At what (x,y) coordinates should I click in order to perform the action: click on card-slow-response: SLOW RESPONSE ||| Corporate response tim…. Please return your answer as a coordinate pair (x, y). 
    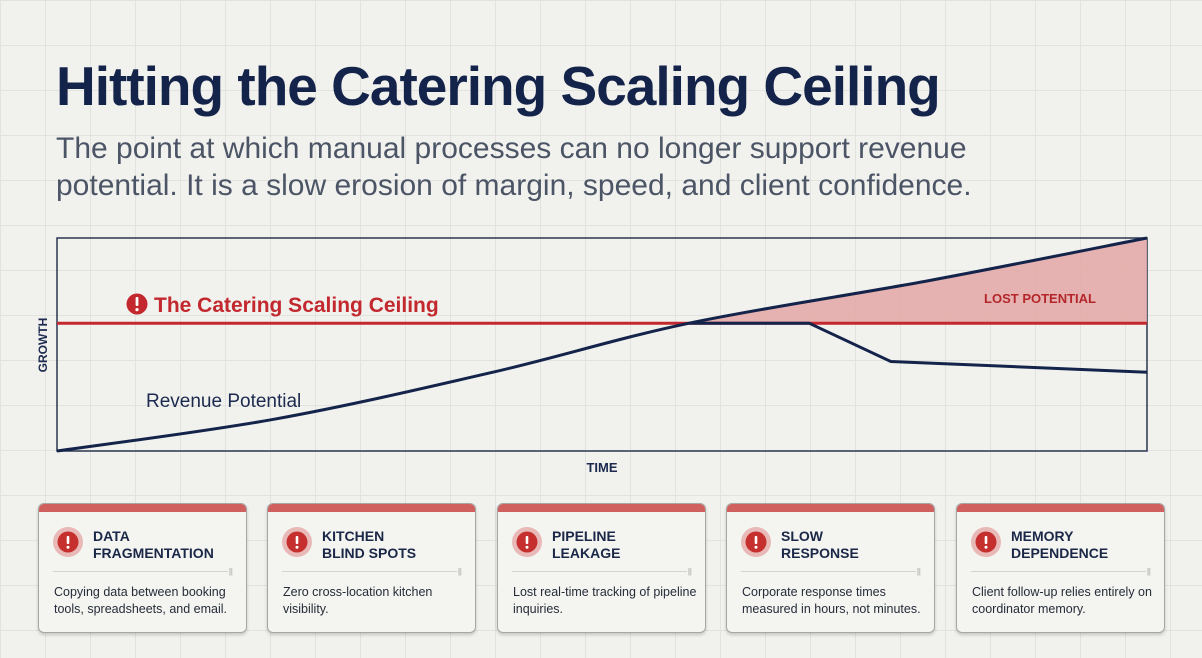
    Looking at the image, I should click on (830, 568).